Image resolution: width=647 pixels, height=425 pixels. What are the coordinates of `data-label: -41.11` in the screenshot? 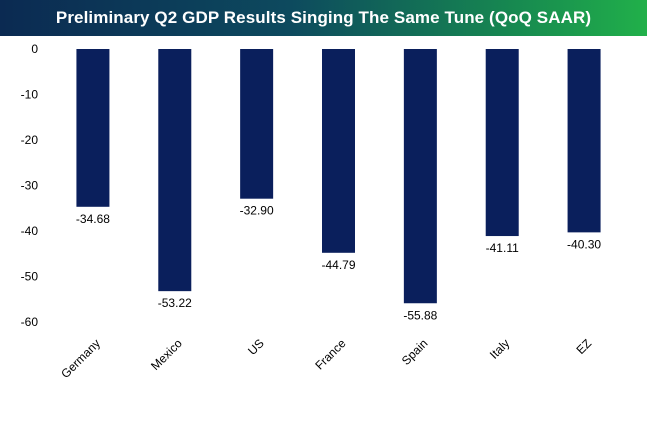 It's located at (502, 248).